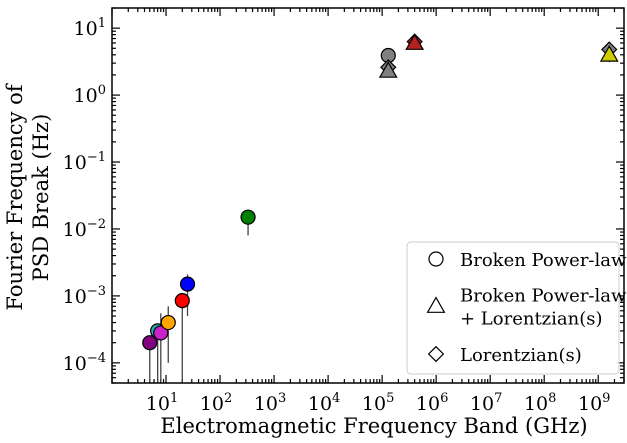 This screenshot has height=443, width=627. What do you see at coordinates (28, 196) in the screenshot?
I see `y-axis-title: Fourier Frequency of PSD Break (Hz)` at bounding box center [28, 196].